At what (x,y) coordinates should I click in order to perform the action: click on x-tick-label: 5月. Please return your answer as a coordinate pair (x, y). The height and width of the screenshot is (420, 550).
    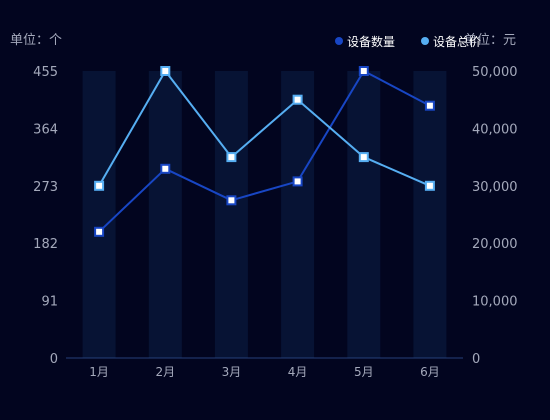
    Looking at the image, I should click on (364, 372).